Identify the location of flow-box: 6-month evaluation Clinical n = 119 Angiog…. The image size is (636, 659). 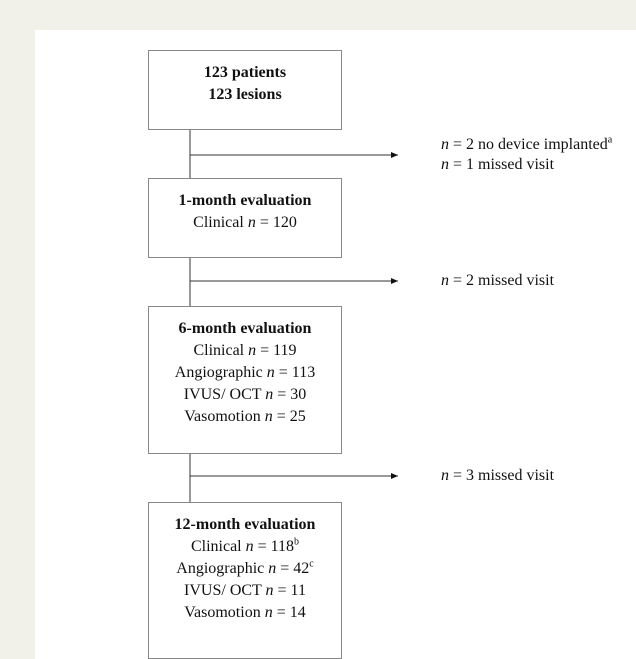
(245, 380).